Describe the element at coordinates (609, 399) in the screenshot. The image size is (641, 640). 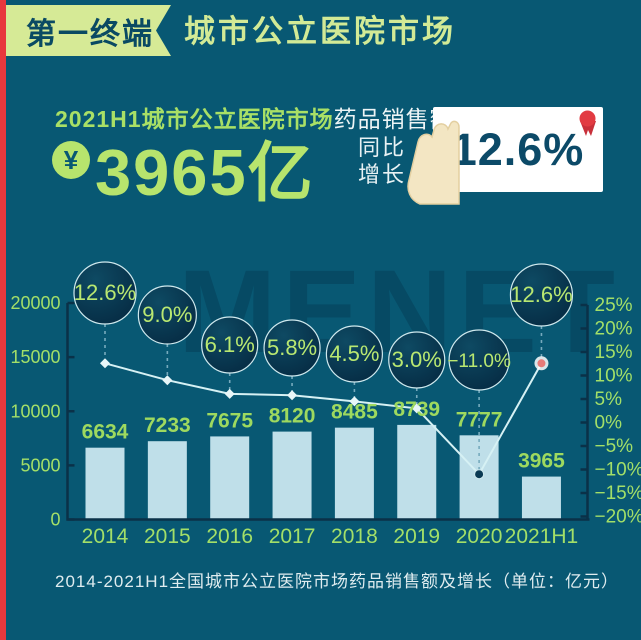
I see `right-axis-label: 5%` at that location.